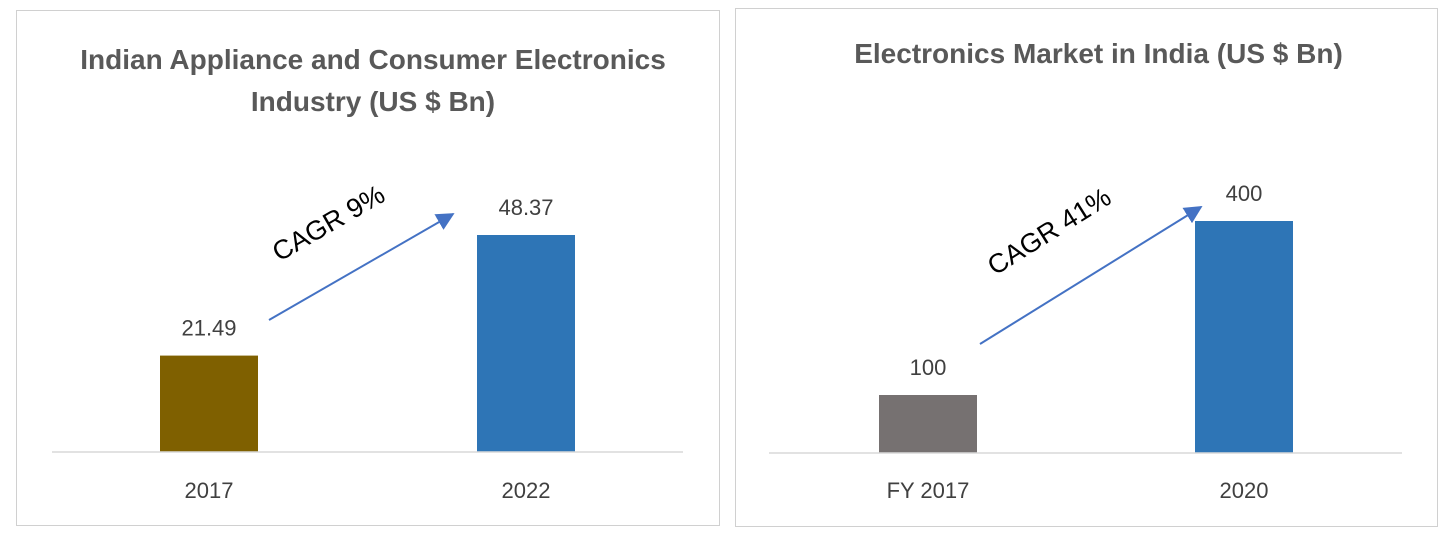 This screenshot has width=1453, height=544. Describe the element at coordinates (526, 490) in the screenshot. I see `x-tick-label: 2022` at that location.